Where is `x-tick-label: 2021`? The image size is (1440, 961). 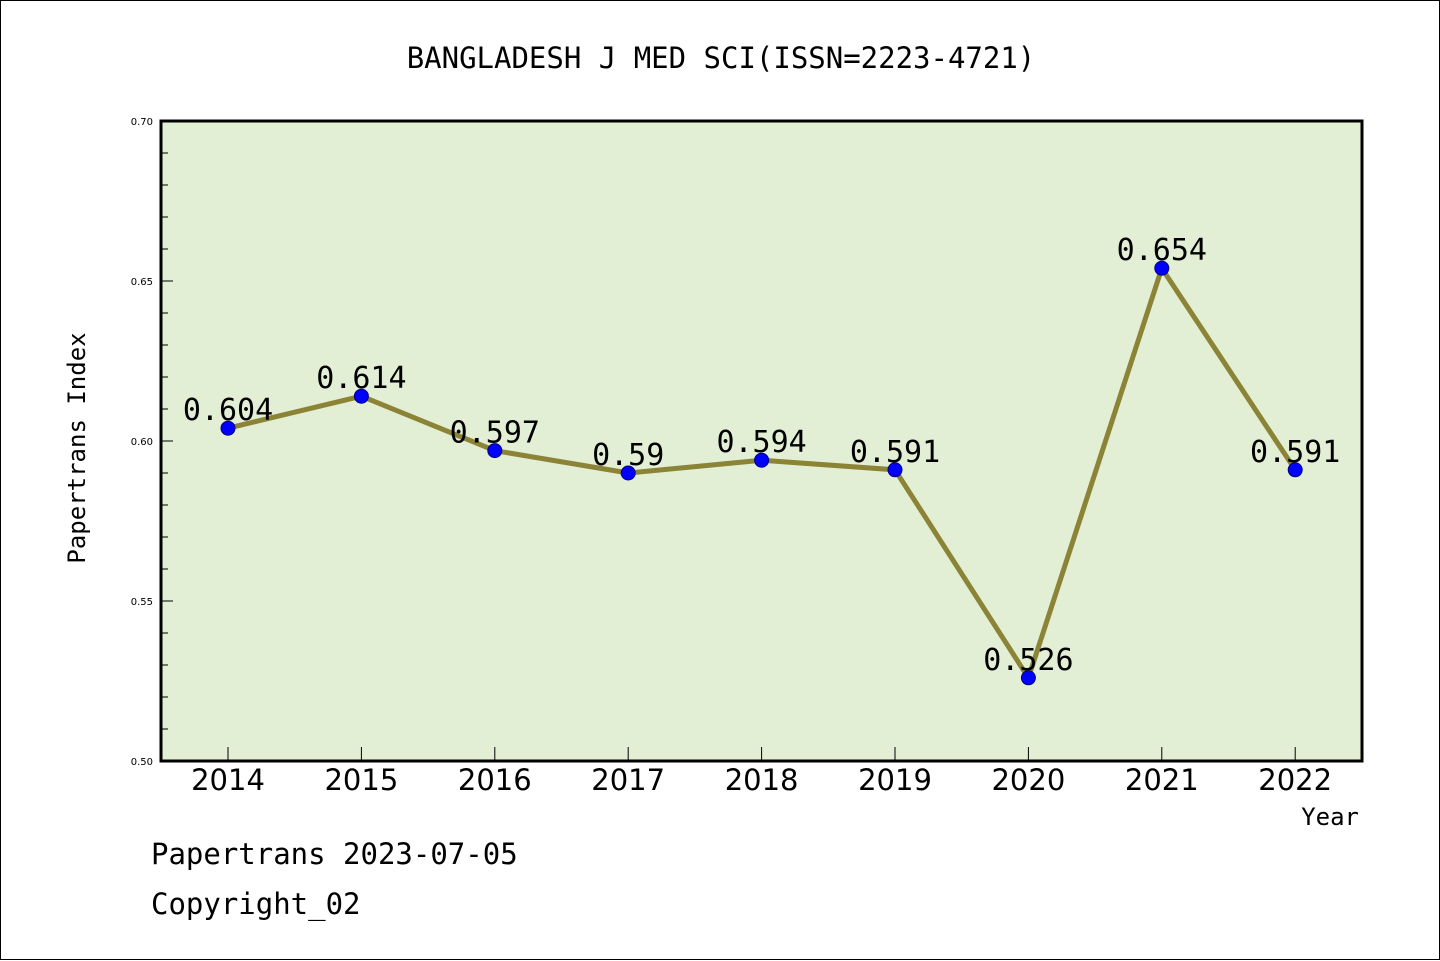 x-tick-label: 2021 is located at coordinates (1162, 780).